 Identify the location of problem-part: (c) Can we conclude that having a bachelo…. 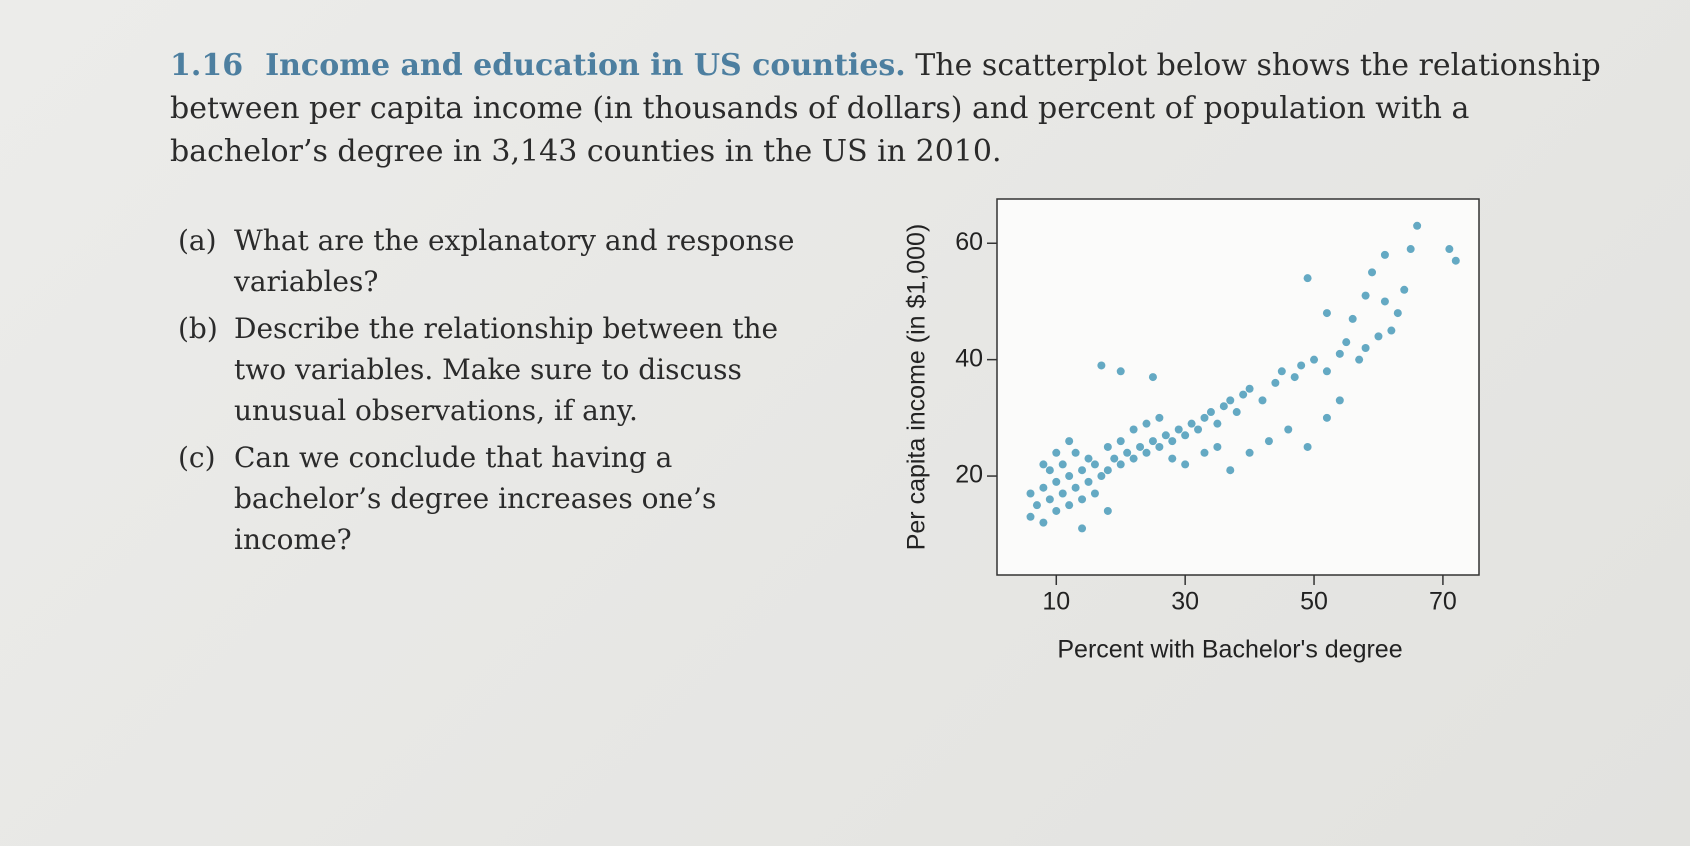
(498, 498).